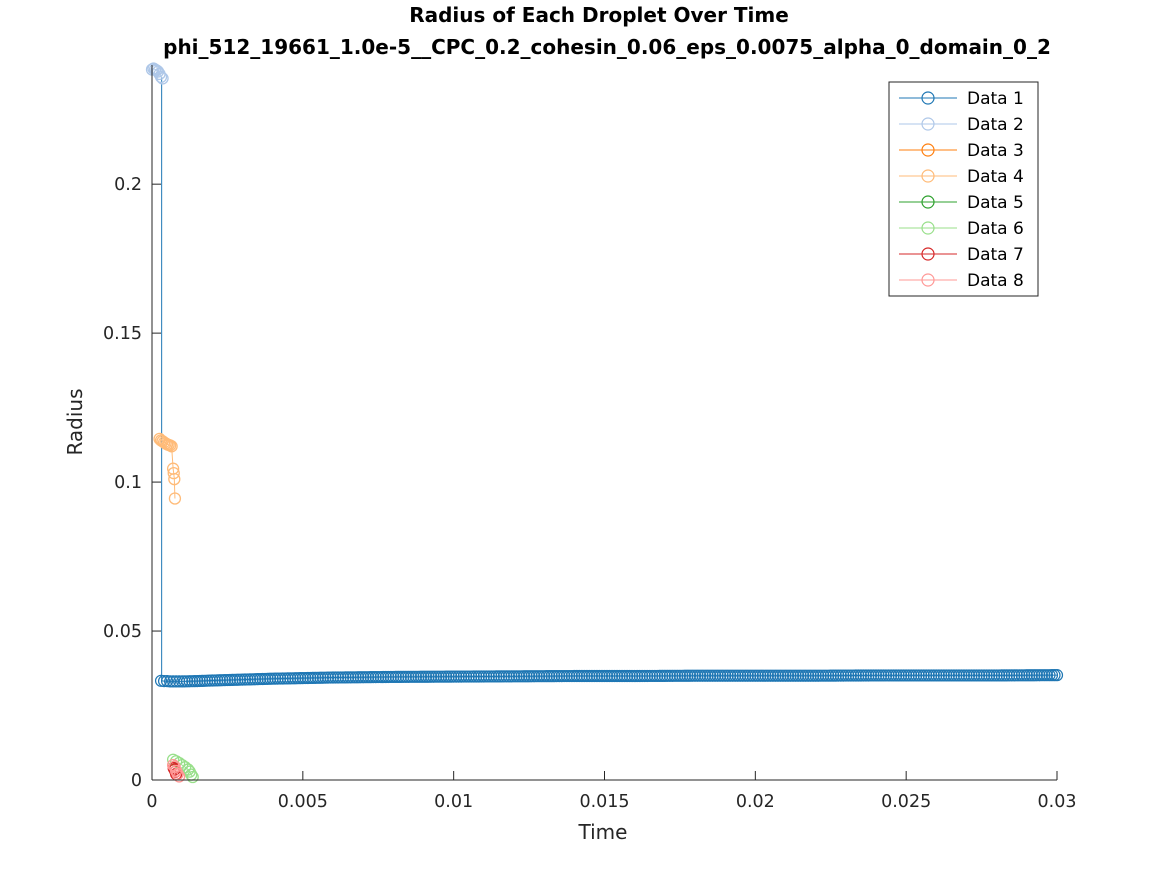 This screenshot has height=875, width=1167. What do you see at coordinates (961, 151) in the screenshot?
I see `legend-entry-3: Data 3` at bounding box center [961, 151].